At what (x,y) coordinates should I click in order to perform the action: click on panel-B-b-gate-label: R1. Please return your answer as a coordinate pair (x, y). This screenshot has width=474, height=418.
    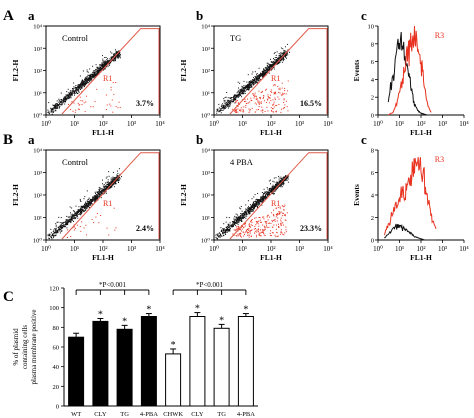
    Looking at the image, I should click on (275, 203).